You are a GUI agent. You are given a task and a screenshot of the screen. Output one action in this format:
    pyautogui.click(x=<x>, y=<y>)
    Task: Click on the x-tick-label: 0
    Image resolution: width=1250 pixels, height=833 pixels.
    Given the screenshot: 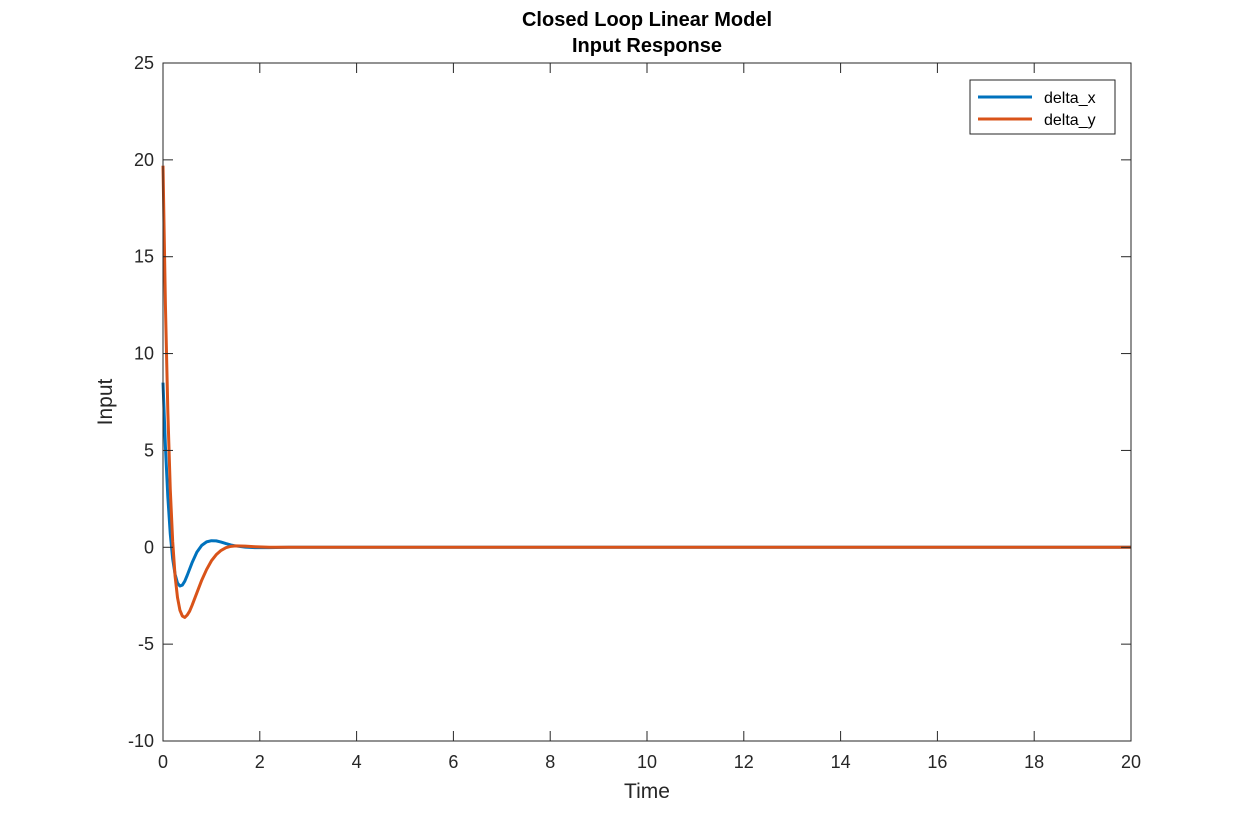 What is the action you would take?
    pyautogui.click(x=163, y=762)
    